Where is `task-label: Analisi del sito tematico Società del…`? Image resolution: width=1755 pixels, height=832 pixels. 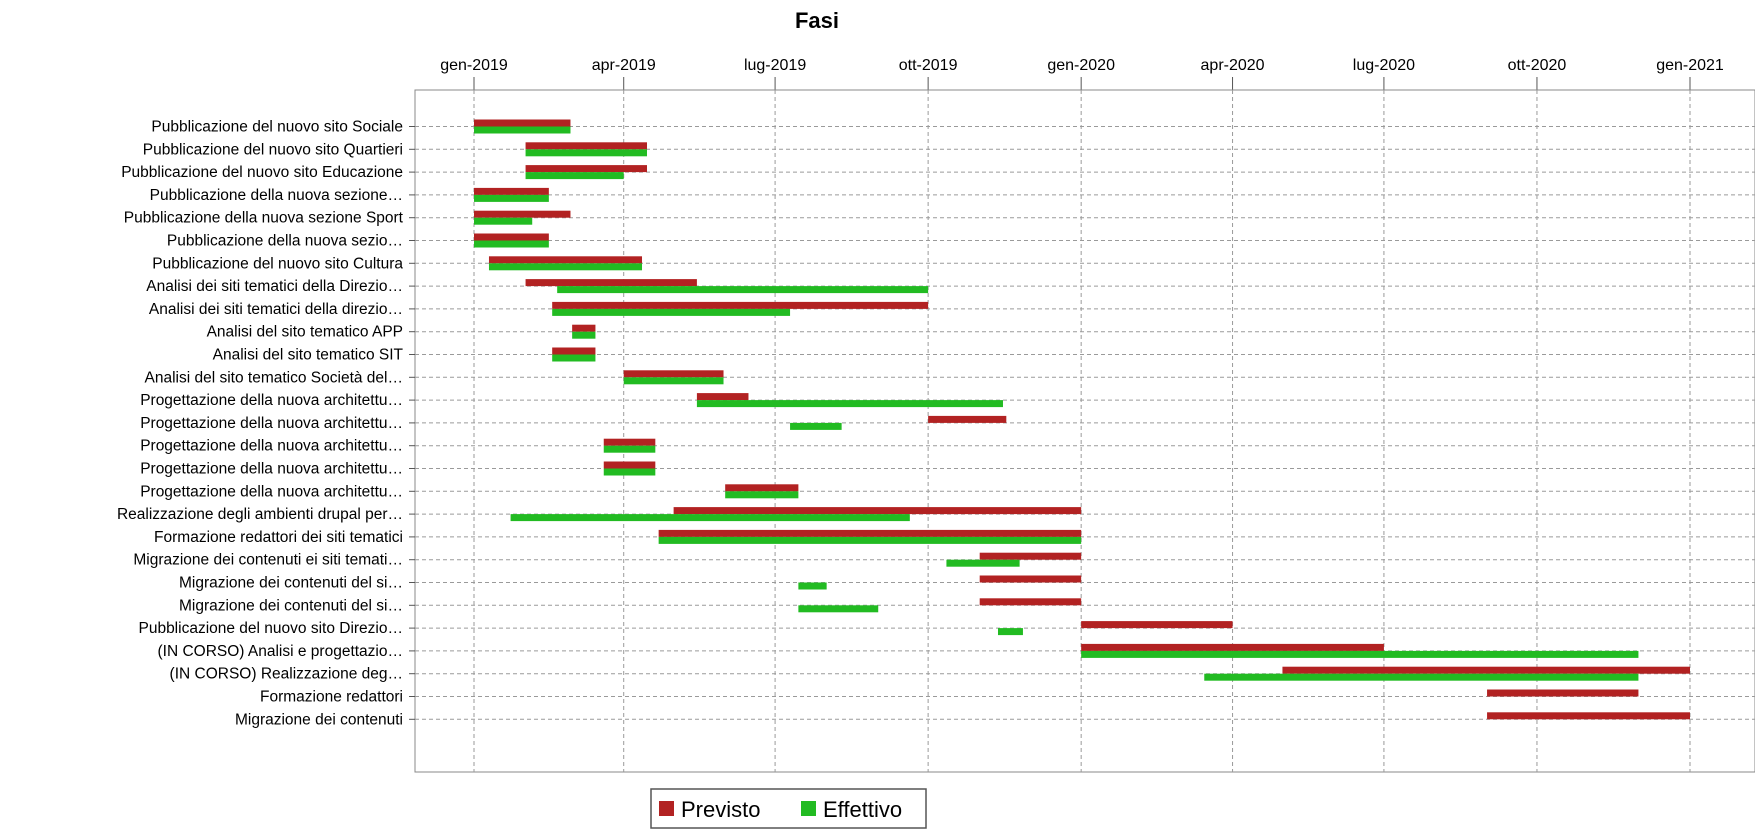 task-label: Analisi del sito tematico Società del… is located at coordinates (274, 377).